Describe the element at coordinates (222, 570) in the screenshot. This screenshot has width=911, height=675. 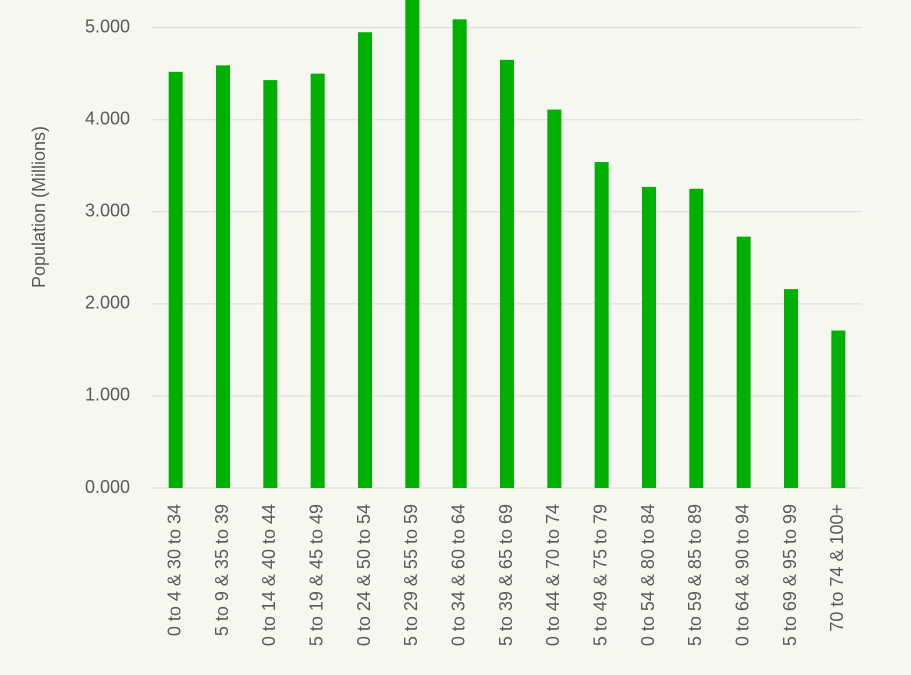
I see `x-tick-label: 5 to 9 & 35 to 39` at that location.